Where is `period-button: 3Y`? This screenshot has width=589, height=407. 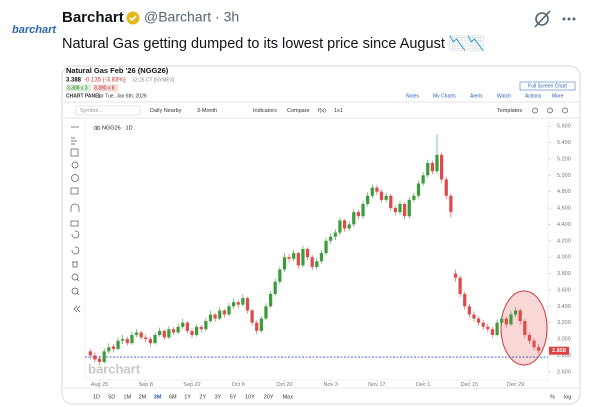
period-button: 3Y is located at coordinates (218, 397).